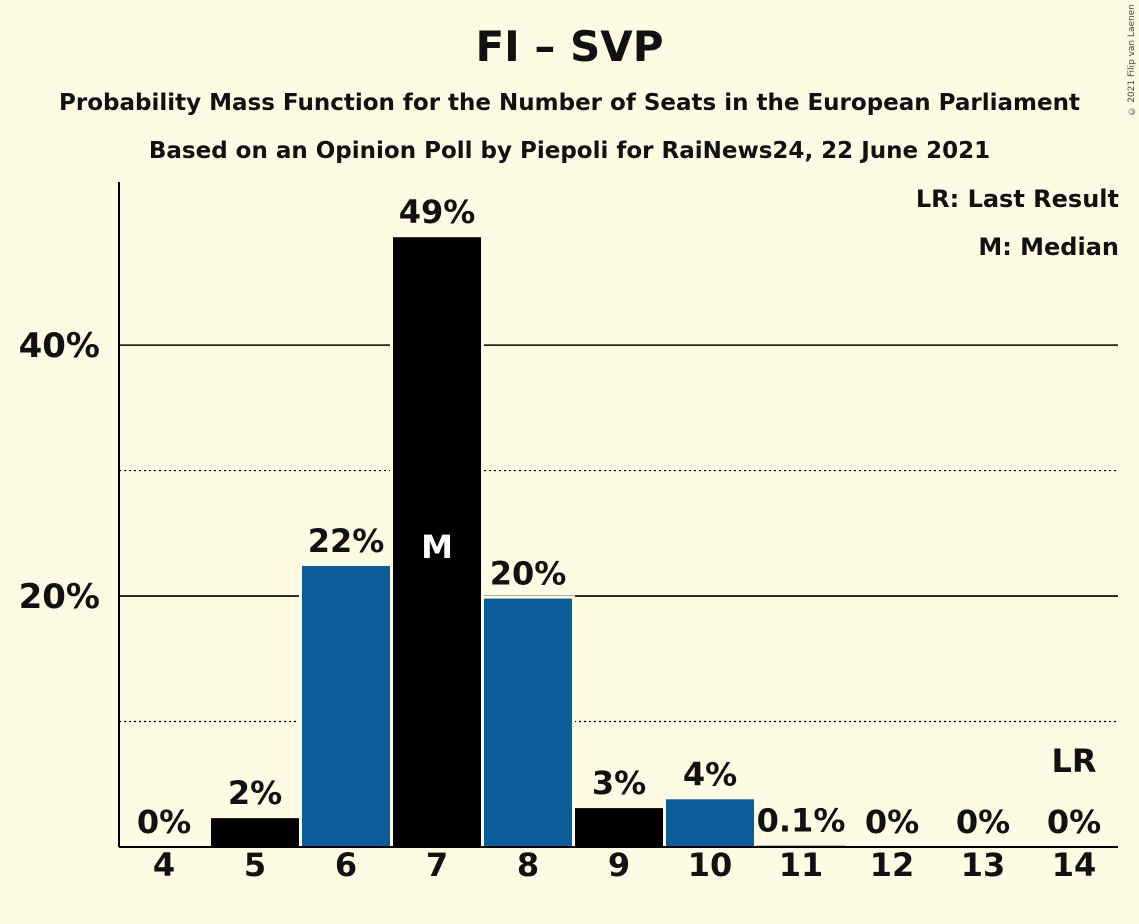 This screenshot has width=1139, height=924. I want to click on data-label-4: 0%, so click(164, 822).